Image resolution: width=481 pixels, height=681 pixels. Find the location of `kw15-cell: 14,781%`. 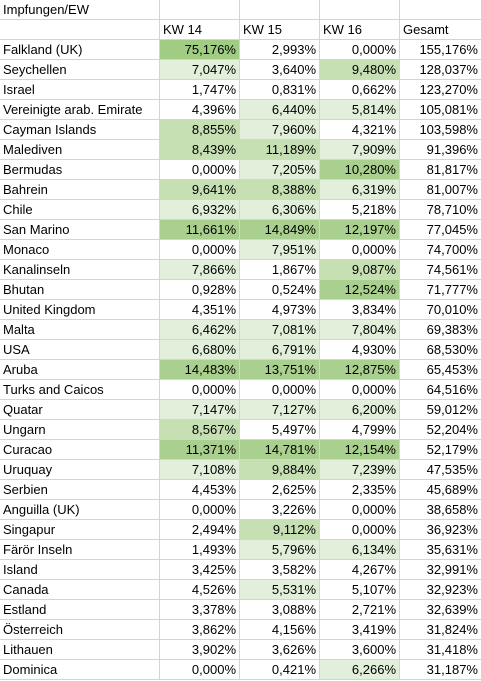

kw15-cell: 14,781% is located at coordinates (280, 450).